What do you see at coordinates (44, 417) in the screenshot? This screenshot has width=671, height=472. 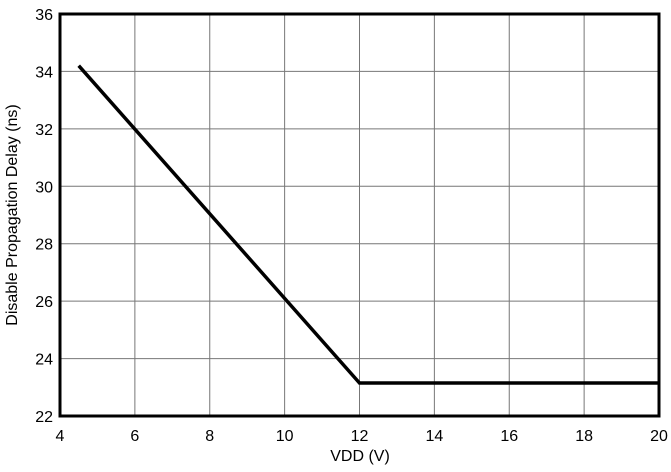 I see `y-tick-label: 22` at bounding box center [44, 417].